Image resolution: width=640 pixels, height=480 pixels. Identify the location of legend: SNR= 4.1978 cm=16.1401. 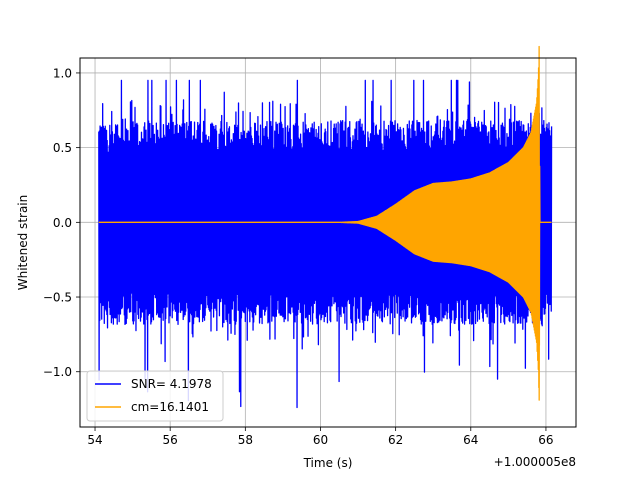
(155, 396).